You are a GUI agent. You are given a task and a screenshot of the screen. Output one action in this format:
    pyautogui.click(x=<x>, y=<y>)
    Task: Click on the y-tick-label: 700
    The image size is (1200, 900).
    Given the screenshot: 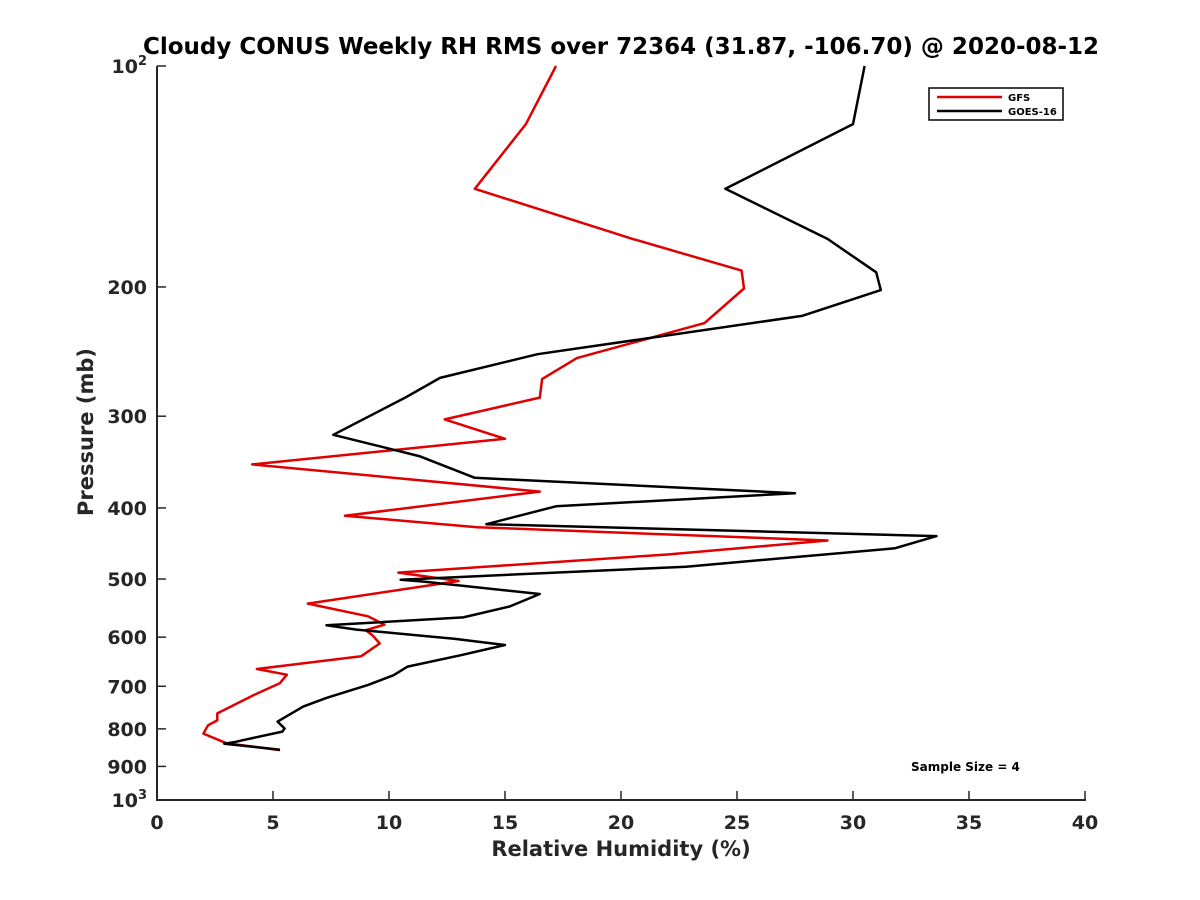 What is the action you would take?
    pyautogui.click(x=127, y=687)
    